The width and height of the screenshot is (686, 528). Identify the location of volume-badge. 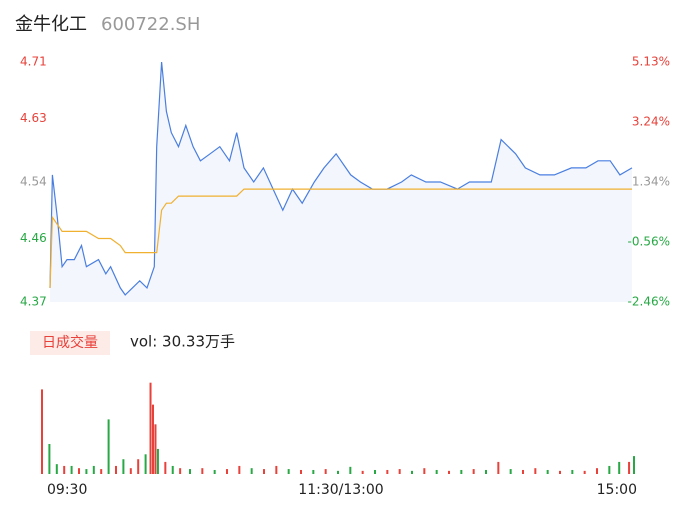
(70, 343).